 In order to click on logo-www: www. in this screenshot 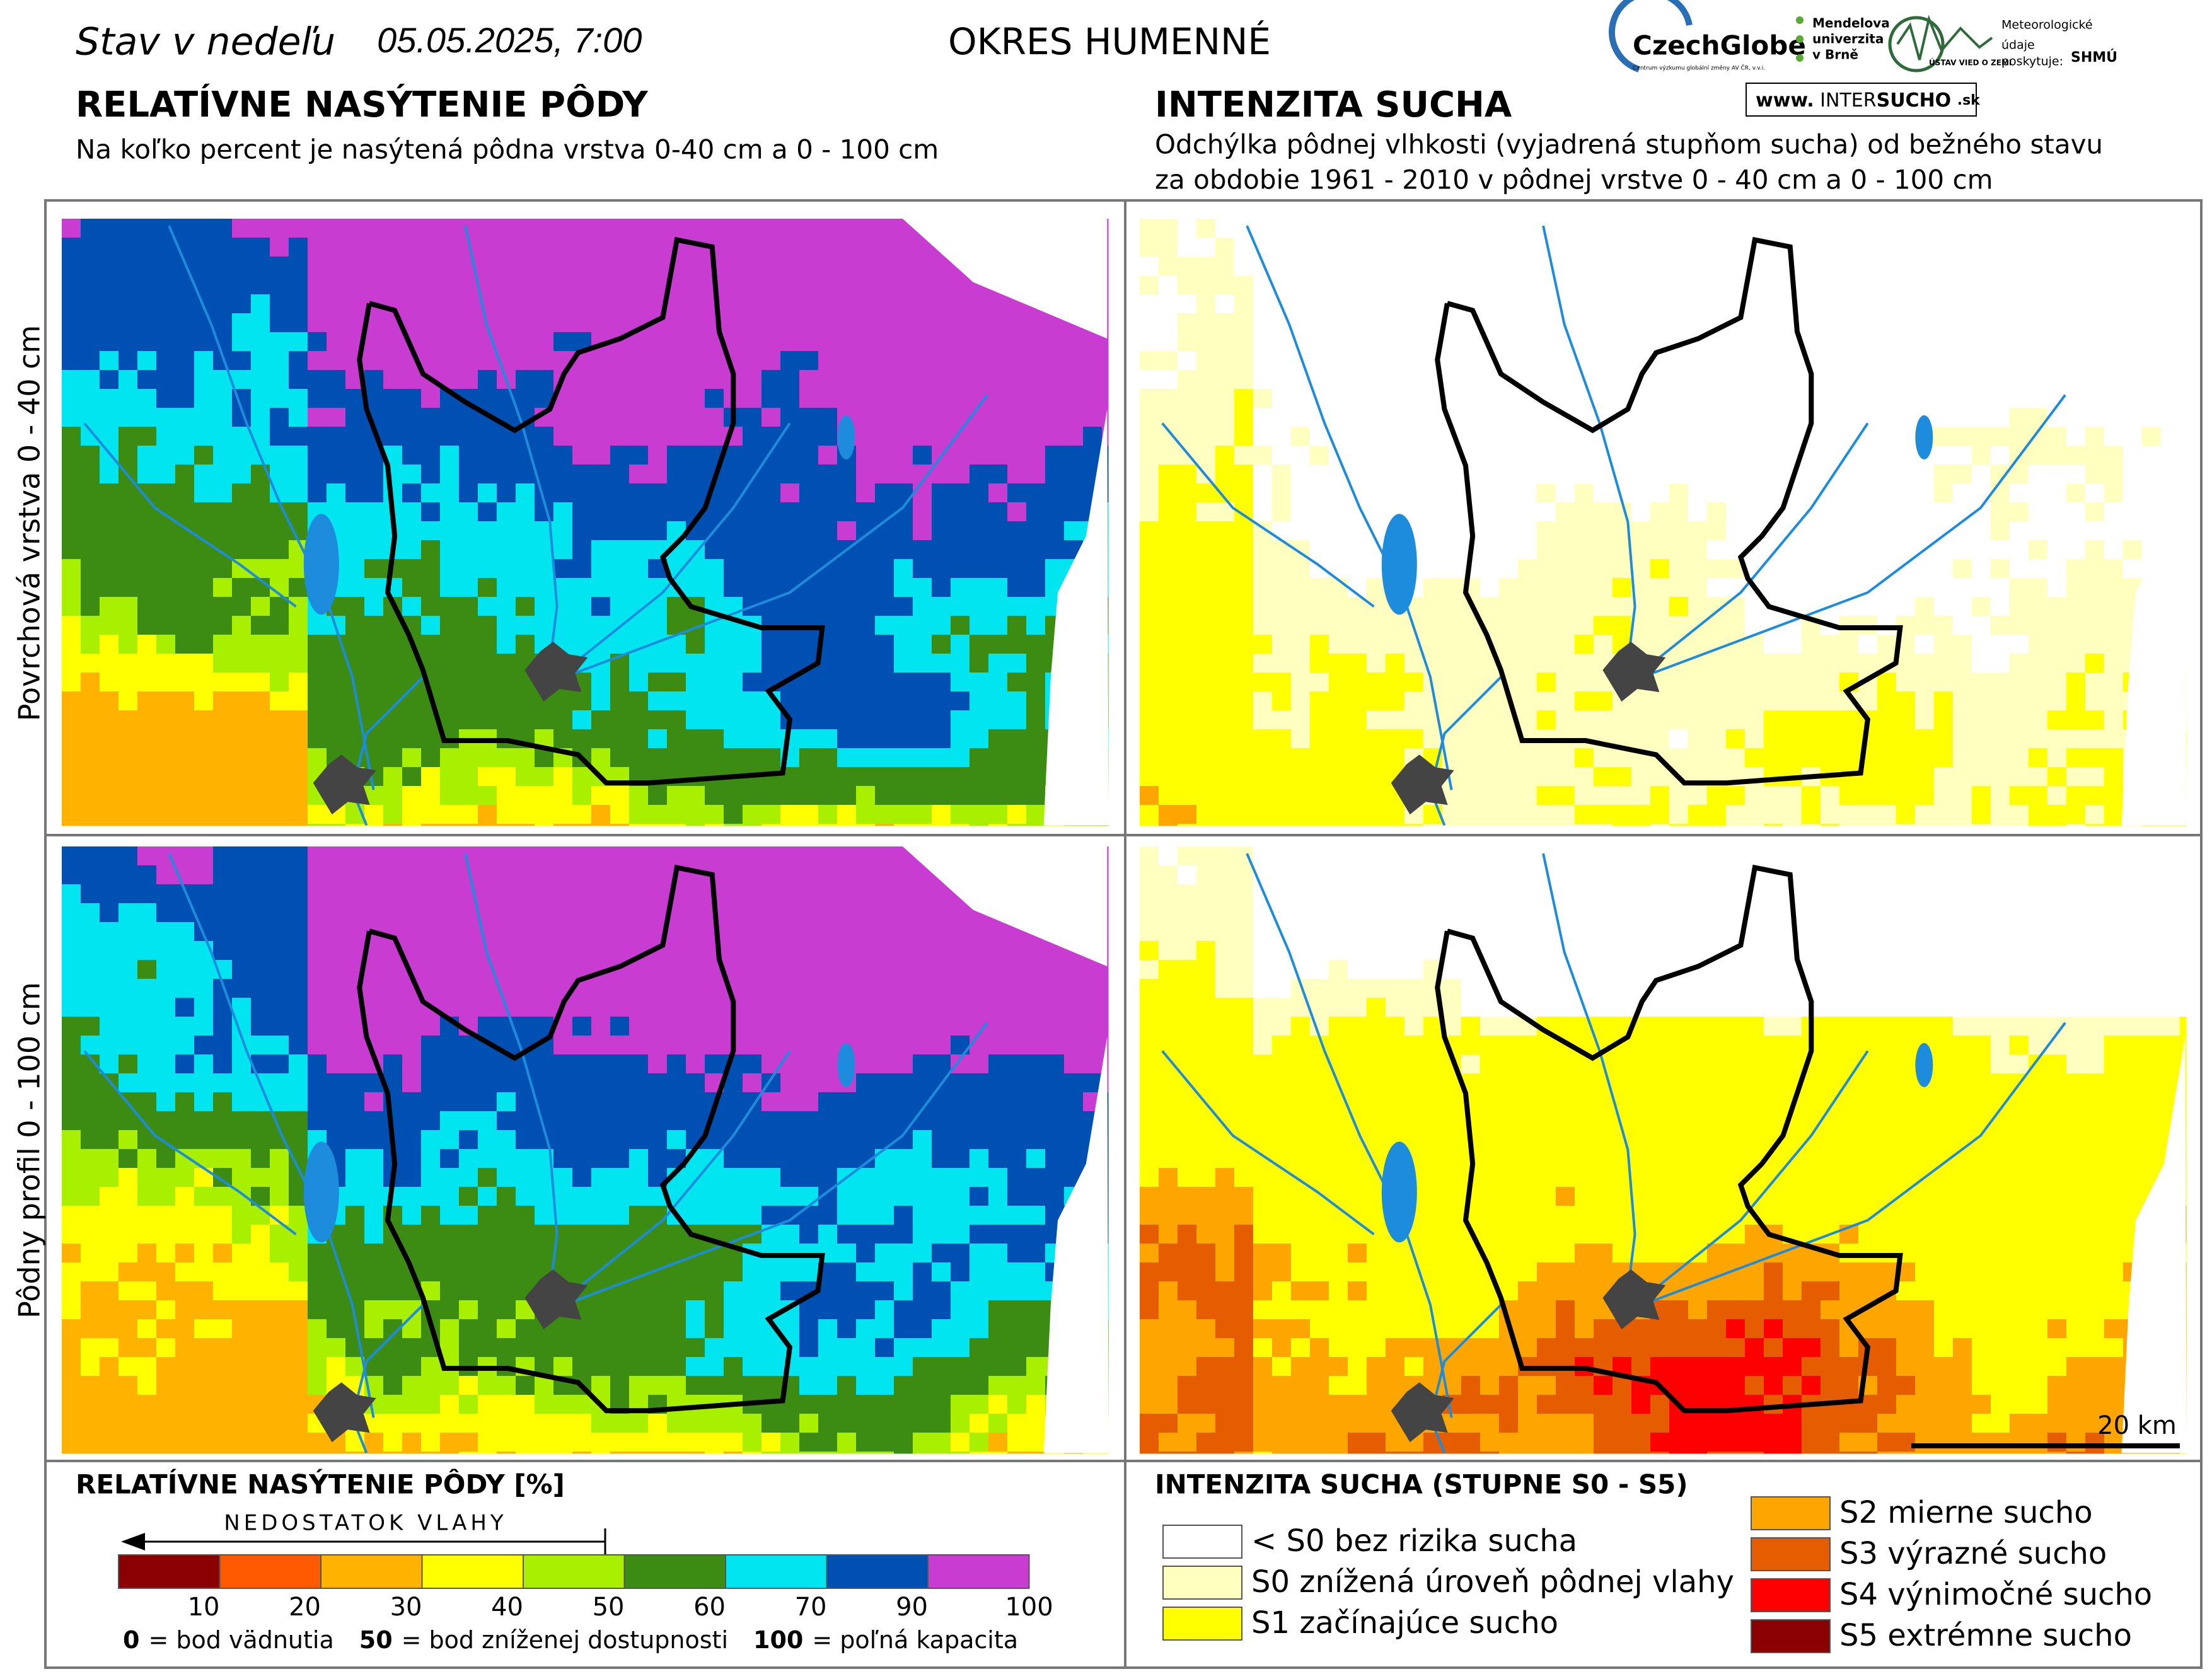, I will do `click(1785, 100)`.